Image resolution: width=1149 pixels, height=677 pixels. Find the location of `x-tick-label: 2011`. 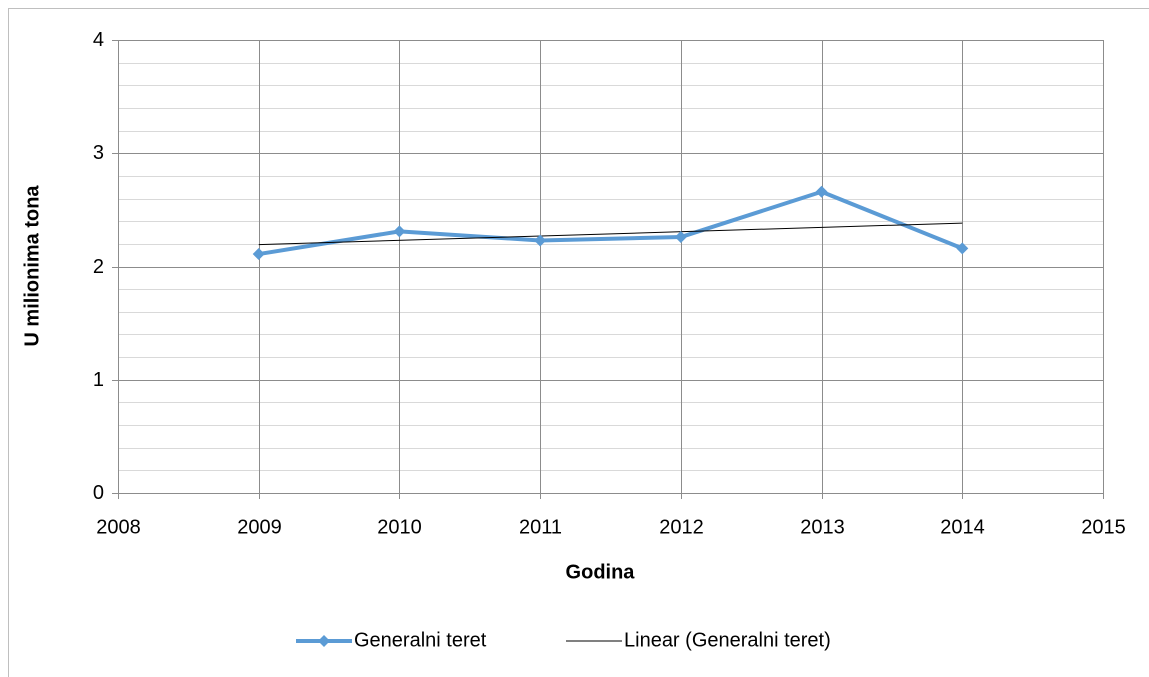

x-tick-label: 2011 is located at coordinates (540, 527).